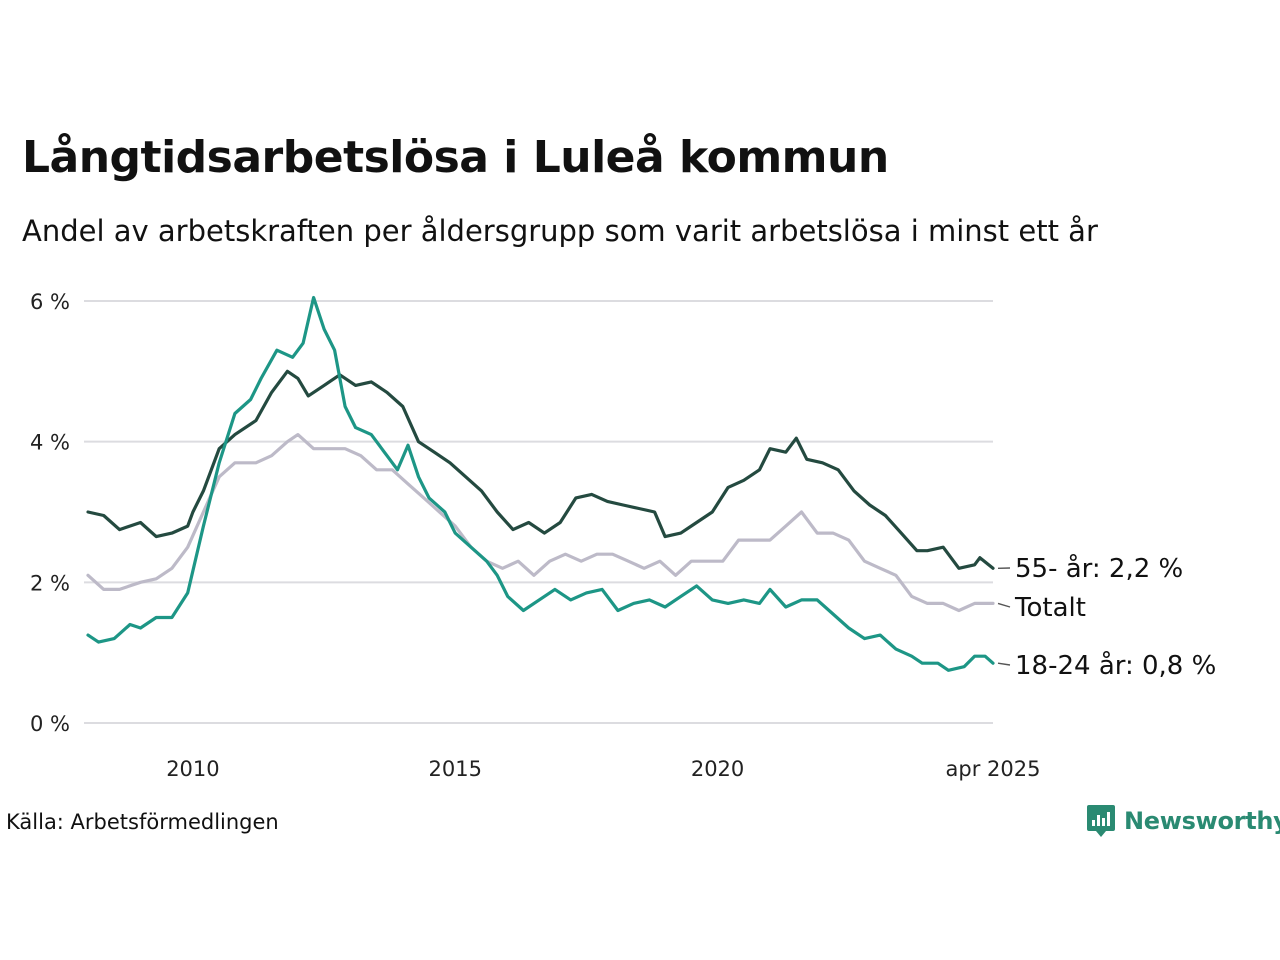  Describe the element at coordinates (1101, 821) in the screenshot. I see `newsworthy-logo-icon` at that location.